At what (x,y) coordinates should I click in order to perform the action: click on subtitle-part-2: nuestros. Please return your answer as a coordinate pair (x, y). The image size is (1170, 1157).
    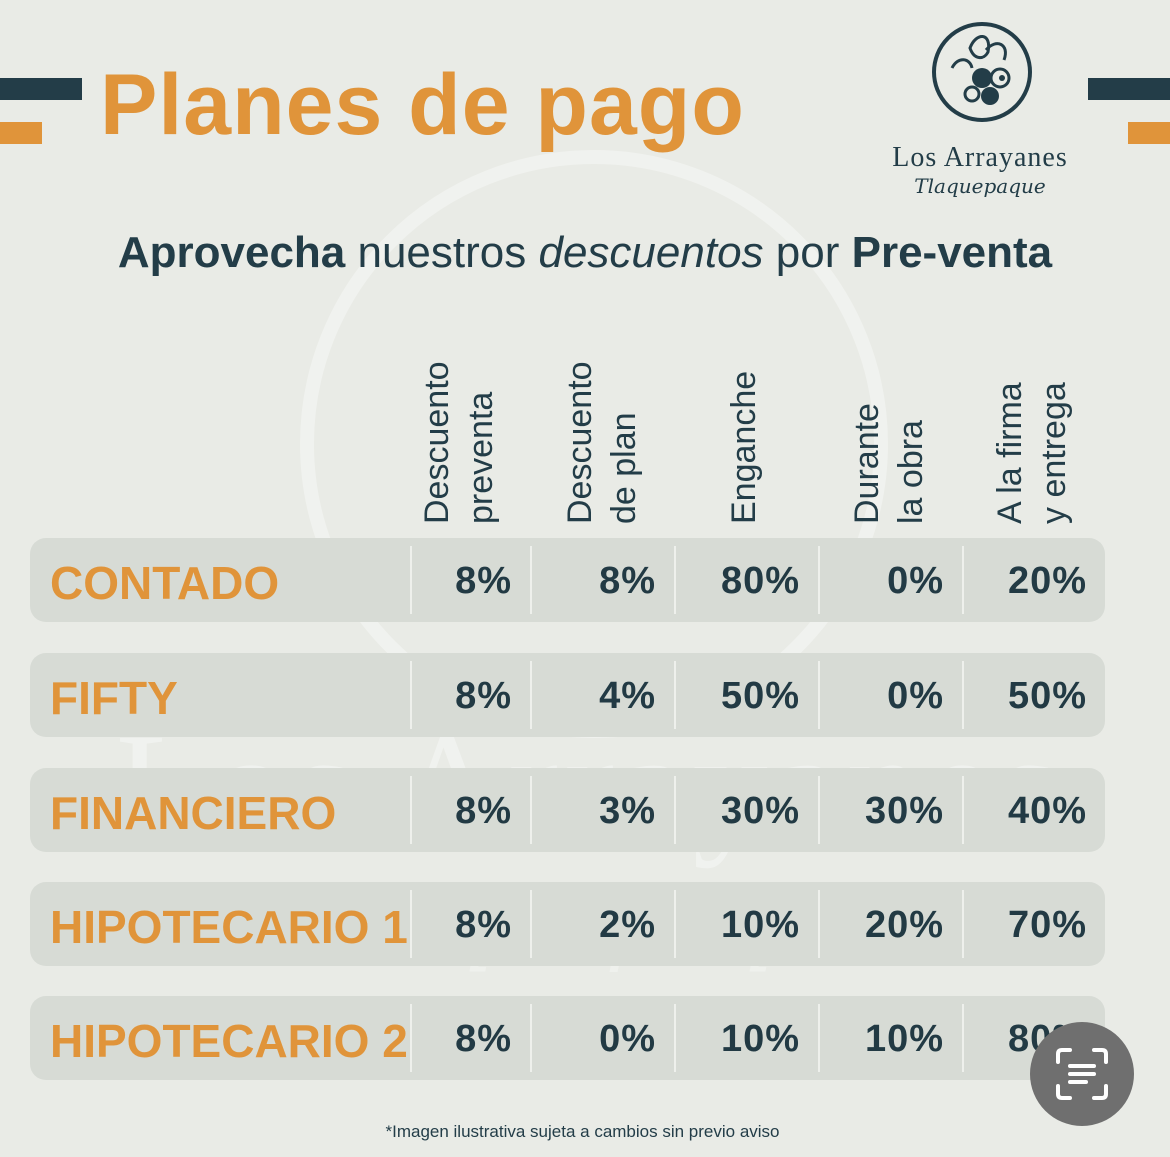
    Looking at the image, I should click on (442, 252).